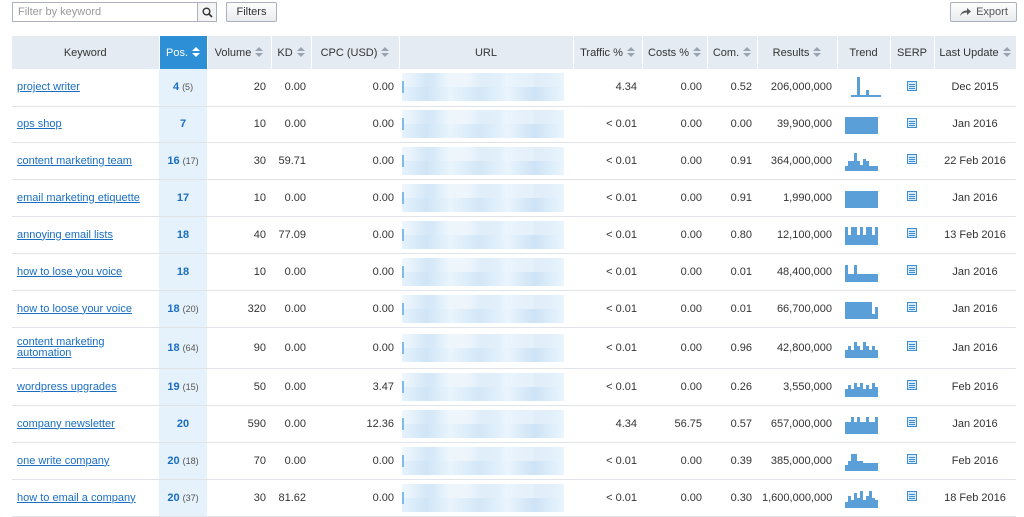  Describe the element at coordinates (66, 423) in the screenshot. I see `keyword-link: company newsletter` at that location.